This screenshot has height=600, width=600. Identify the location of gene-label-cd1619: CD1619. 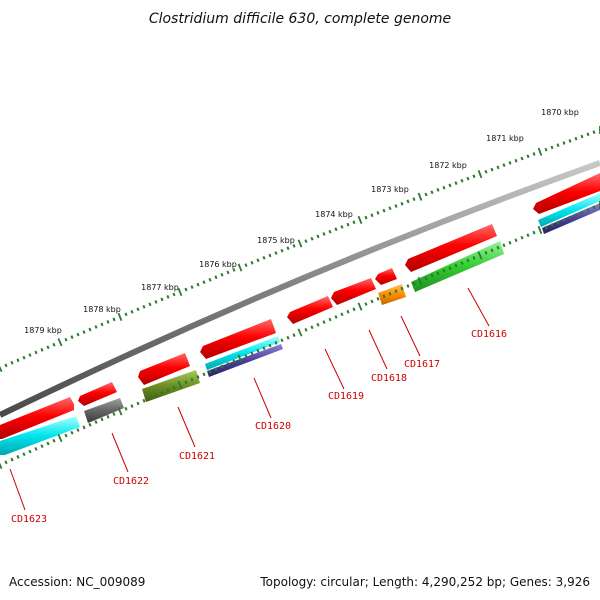
(346, 396).